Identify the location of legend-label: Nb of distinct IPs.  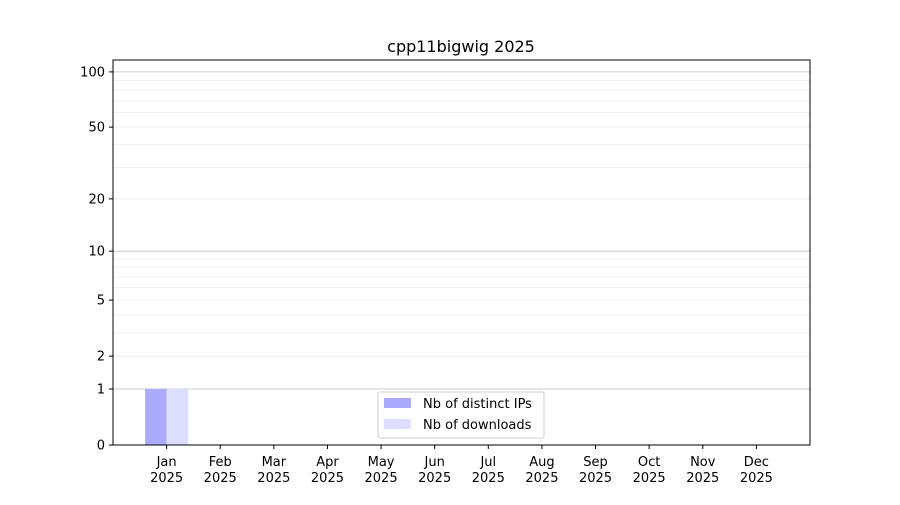
(477, 404).